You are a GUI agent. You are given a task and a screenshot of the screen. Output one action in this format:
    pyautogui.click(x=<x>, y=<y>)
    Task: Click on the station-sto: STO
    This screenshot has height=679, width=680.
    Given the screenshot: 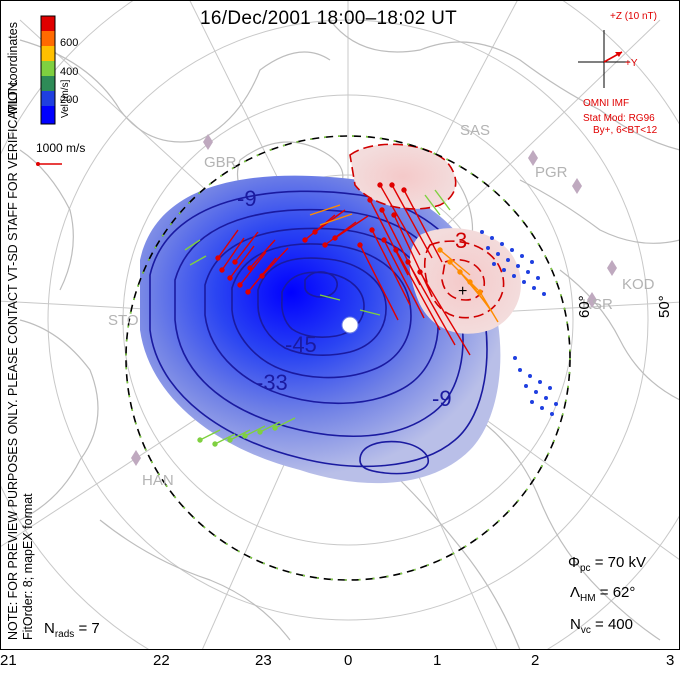 What is the action you would take?
    pyautogui.click(x=123, y=320)
    